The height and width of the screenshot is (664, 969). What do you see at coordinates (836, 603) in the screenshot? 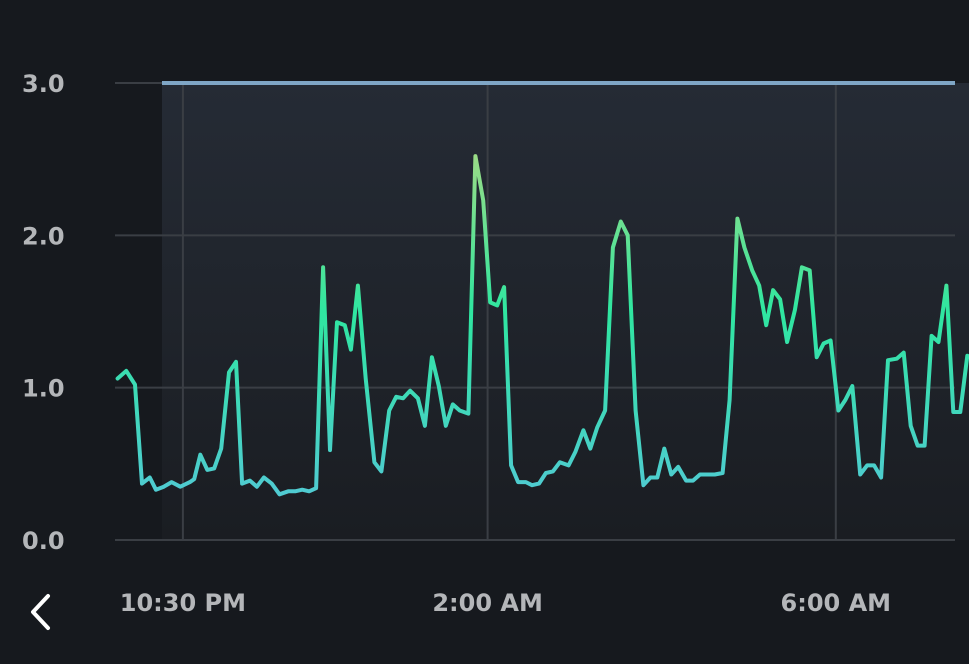
I see `x-tick-label: 6:00 AM` at bounding box center [836, 603].